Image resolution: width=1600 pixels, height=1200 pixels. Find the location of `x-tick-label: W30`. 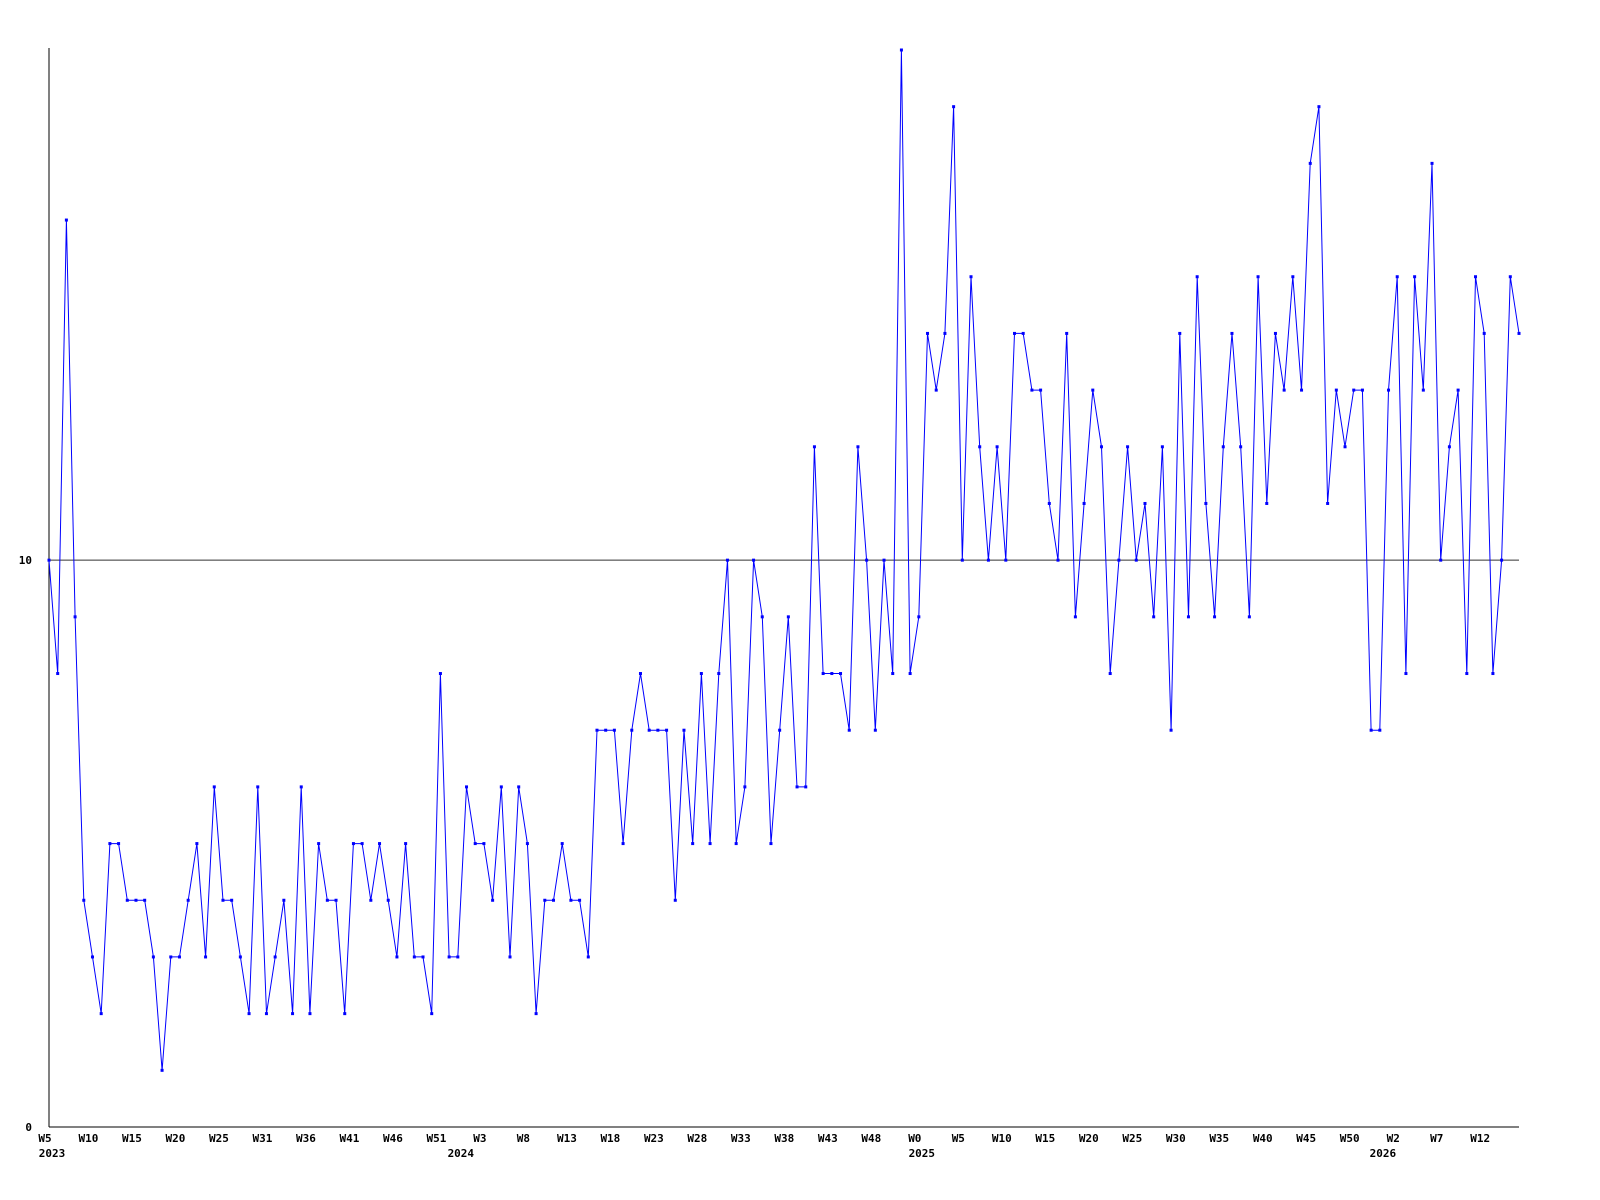

x-tick-label: W30 is located at coordinates (1176, 1138).